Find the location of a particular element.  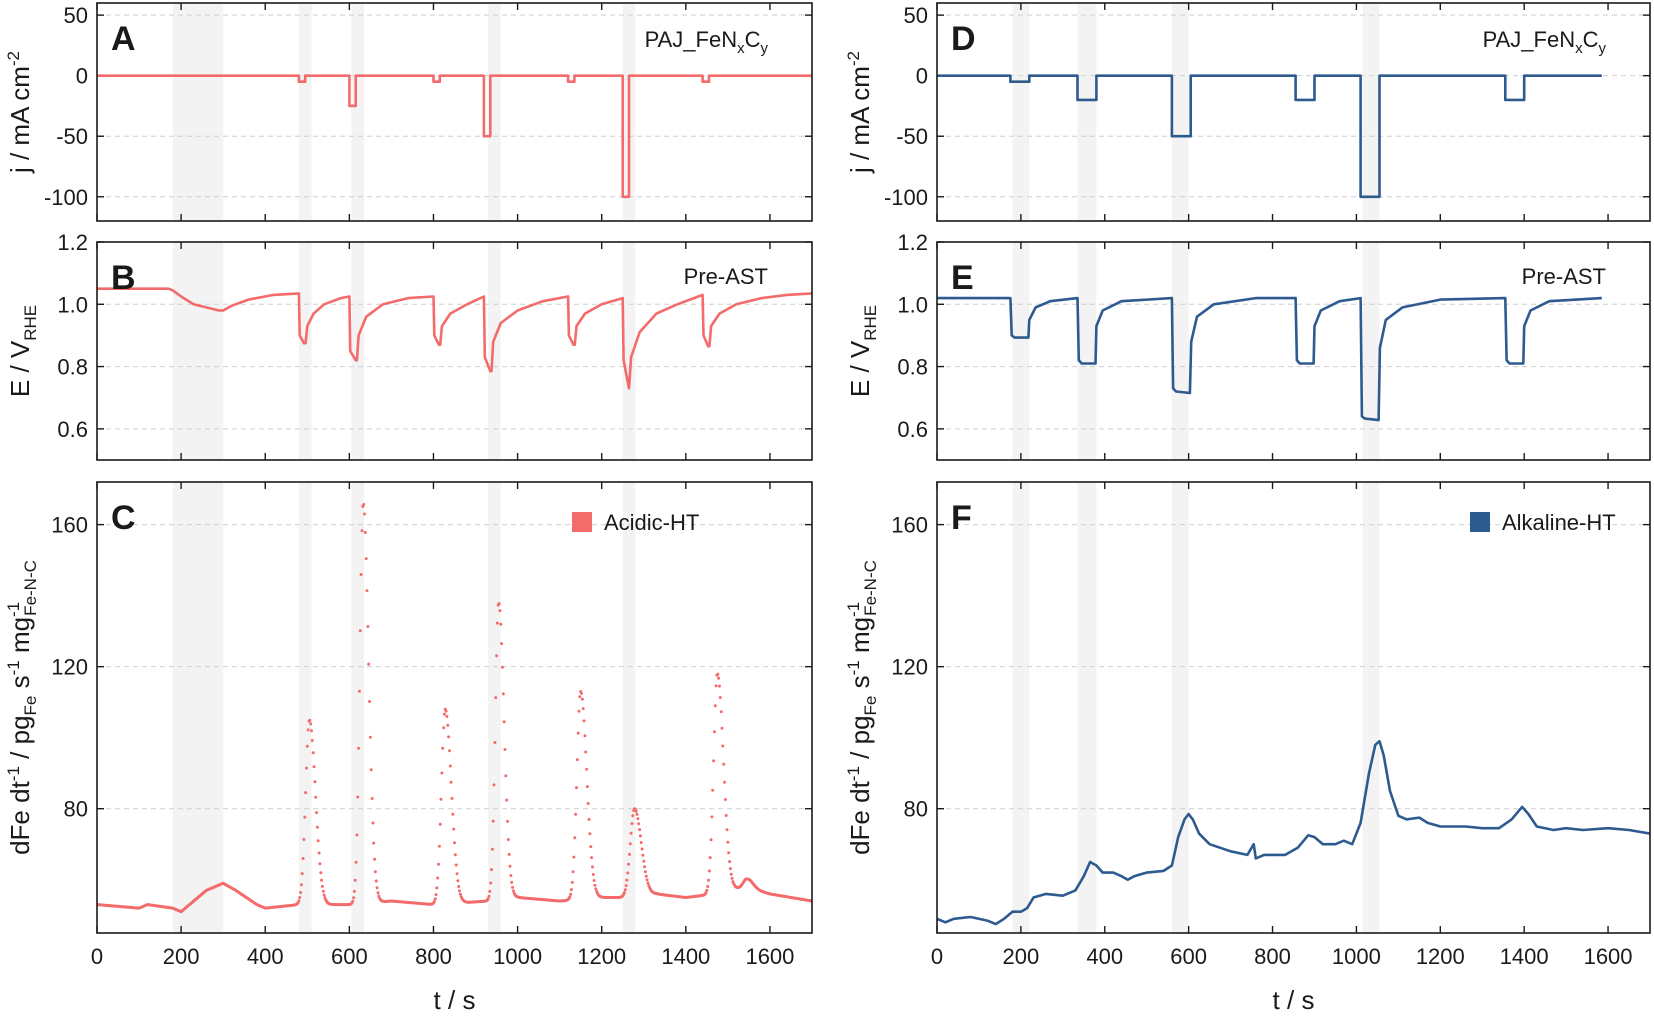

ylab-sup: -2 is located at coordinates (853, 58).